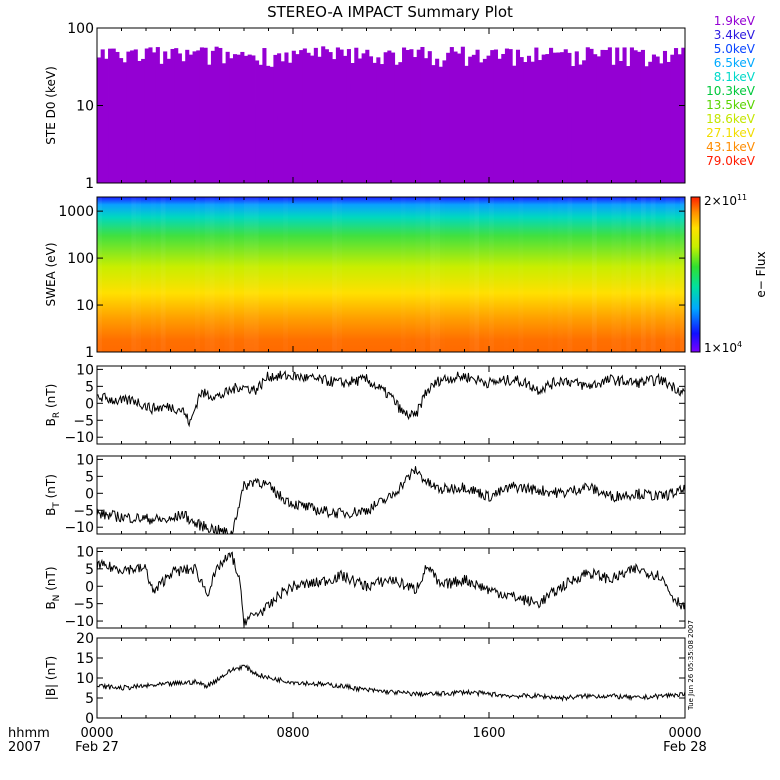 The image size is (780, 780). I want to click on swea-colorbar, so click(695, 274).